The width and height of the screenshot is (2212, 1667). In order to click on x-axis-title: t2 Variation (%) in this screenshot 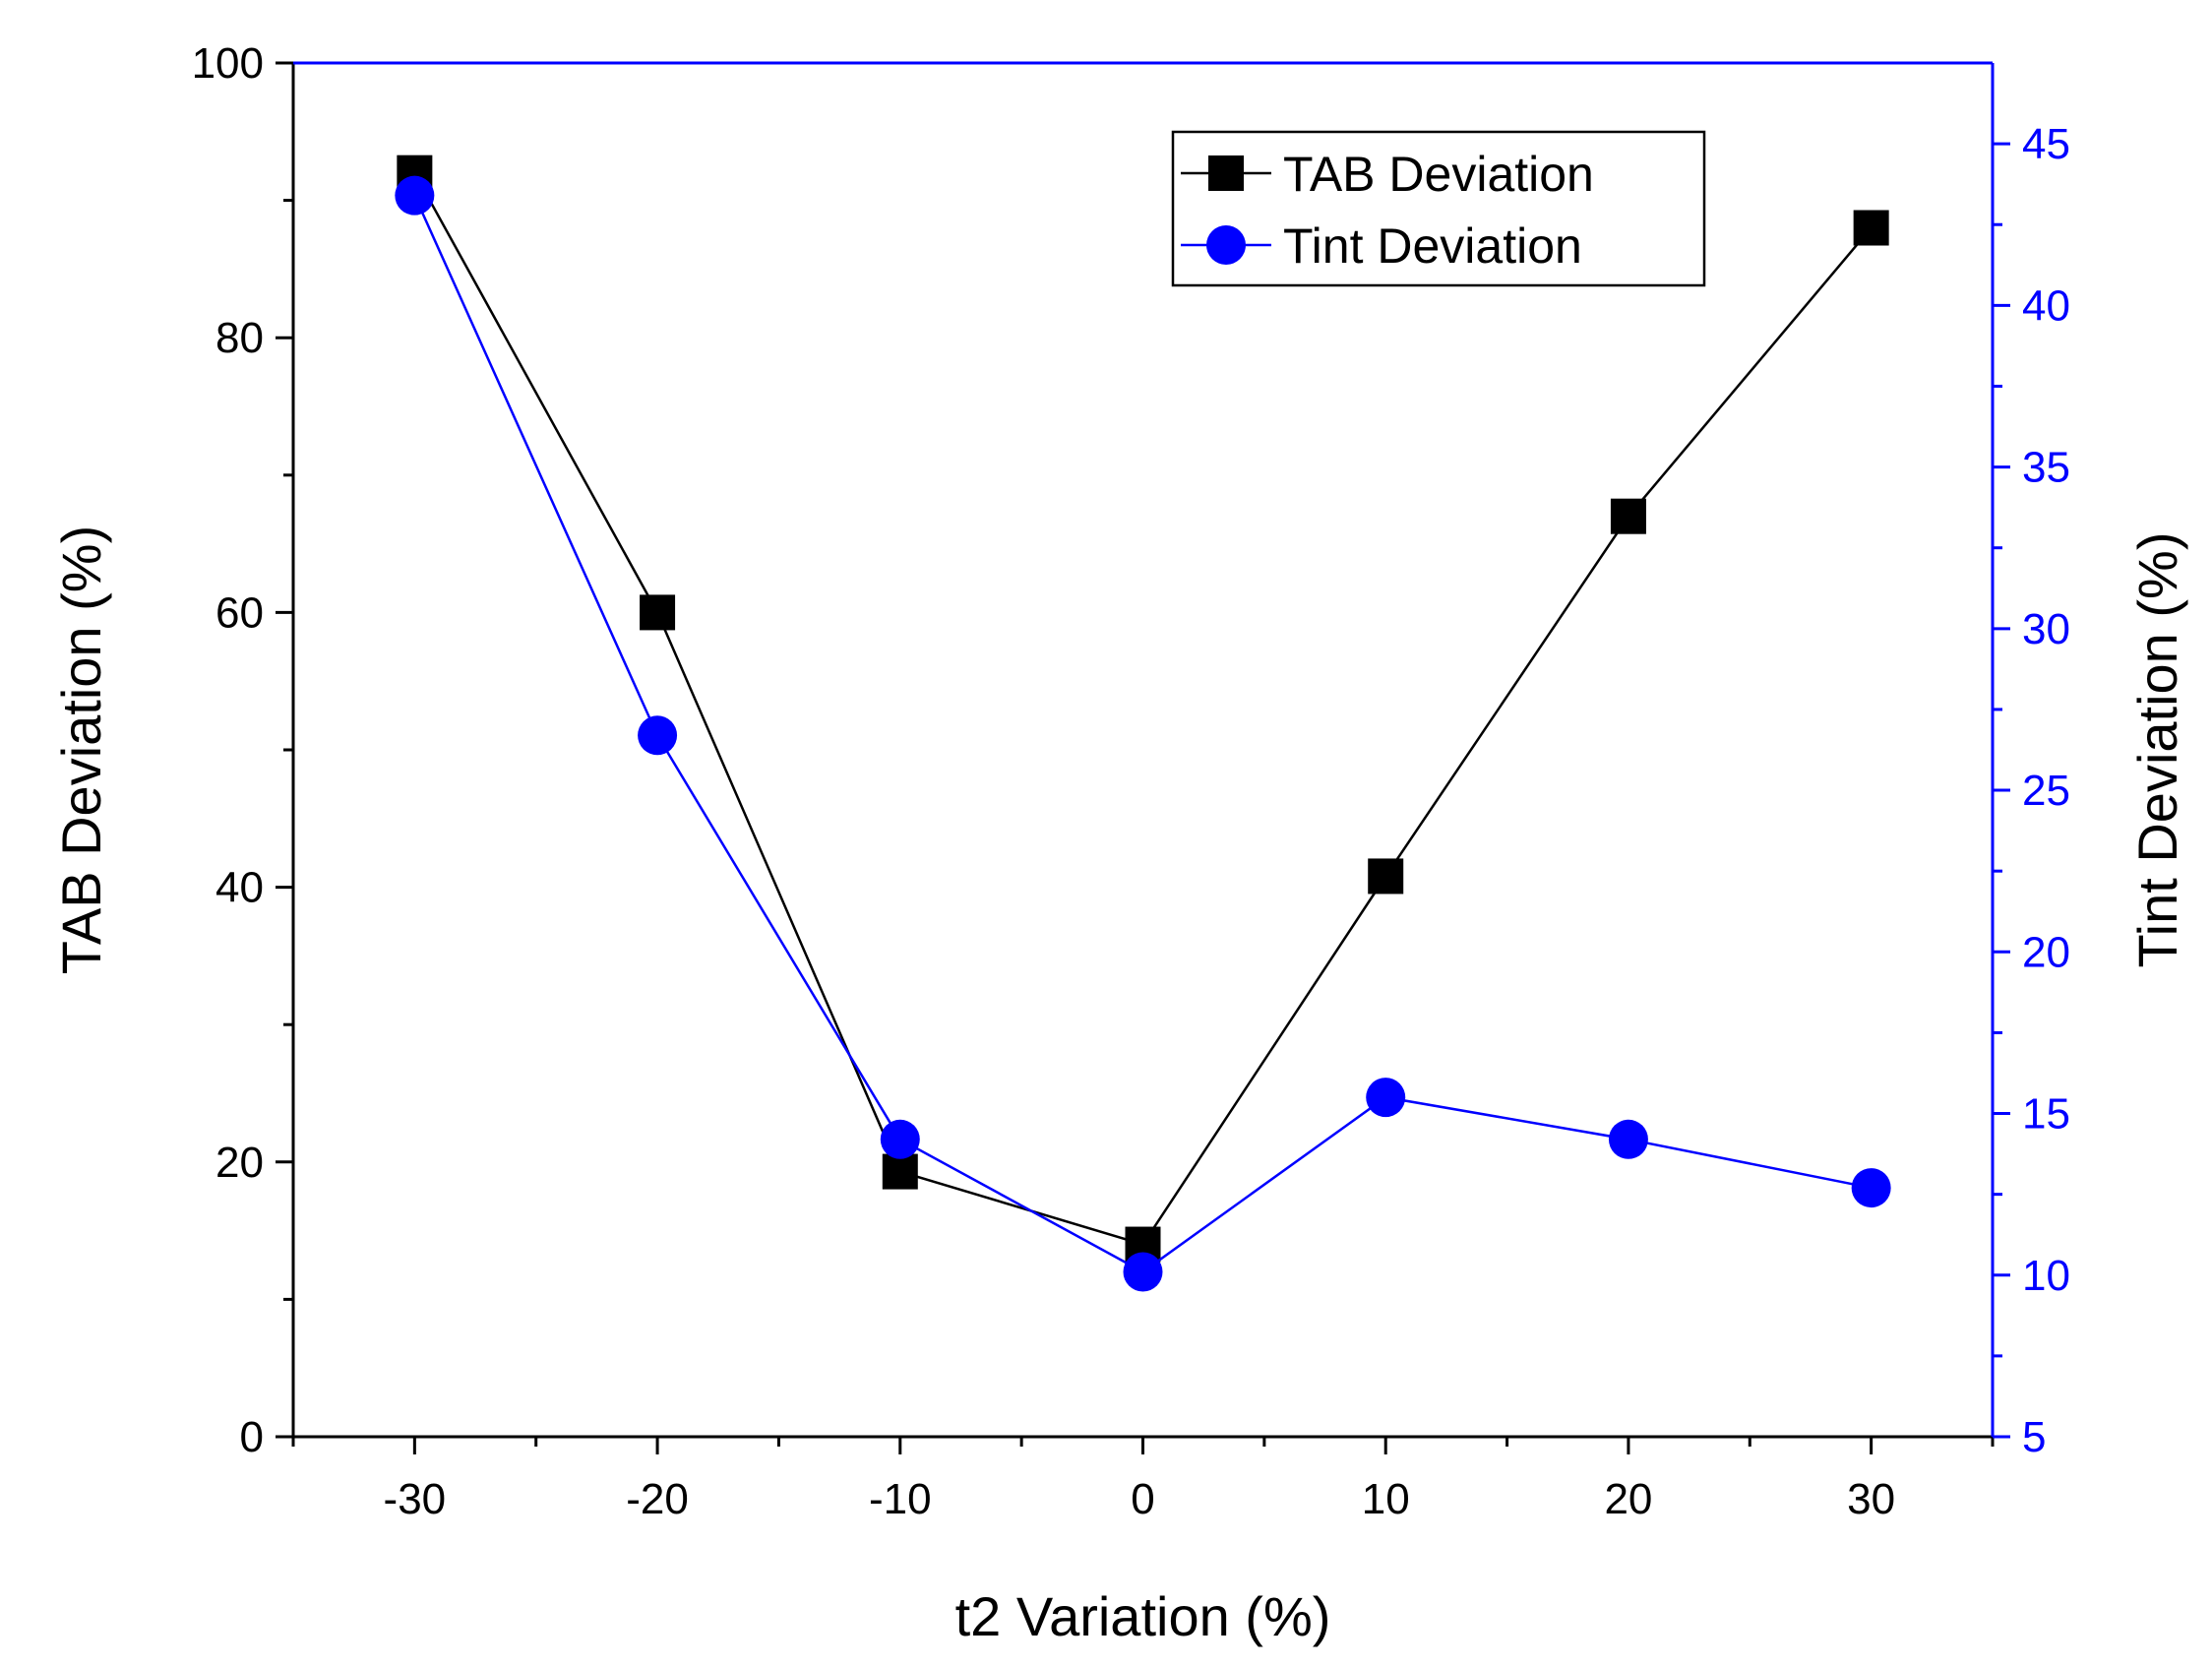, I will do `click(1143, 1616)`.